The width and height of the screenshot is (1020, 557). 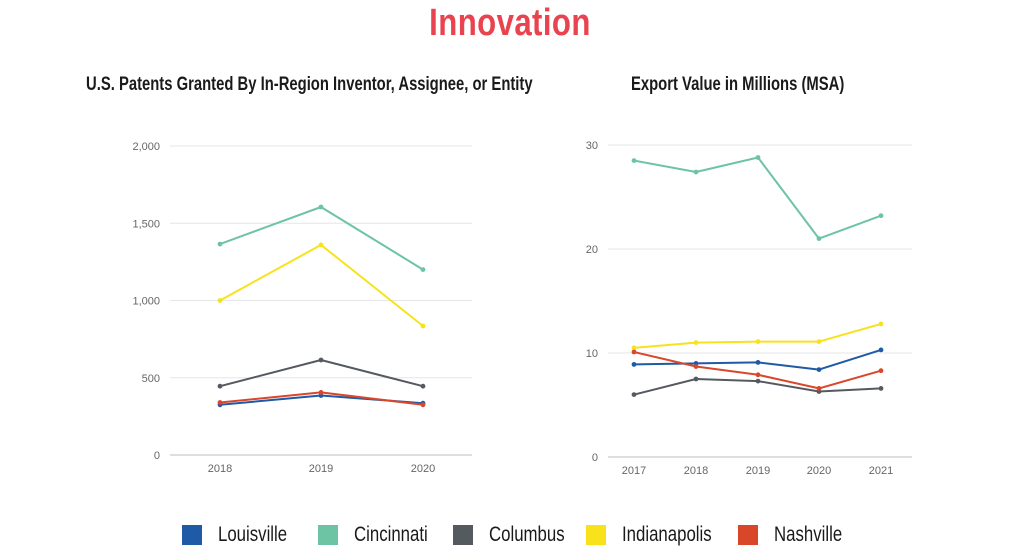 What do you see at coordinates (881, 471) in the screenshot?
I see `x-tick-label: 2021` at bounding box center [881, 471].